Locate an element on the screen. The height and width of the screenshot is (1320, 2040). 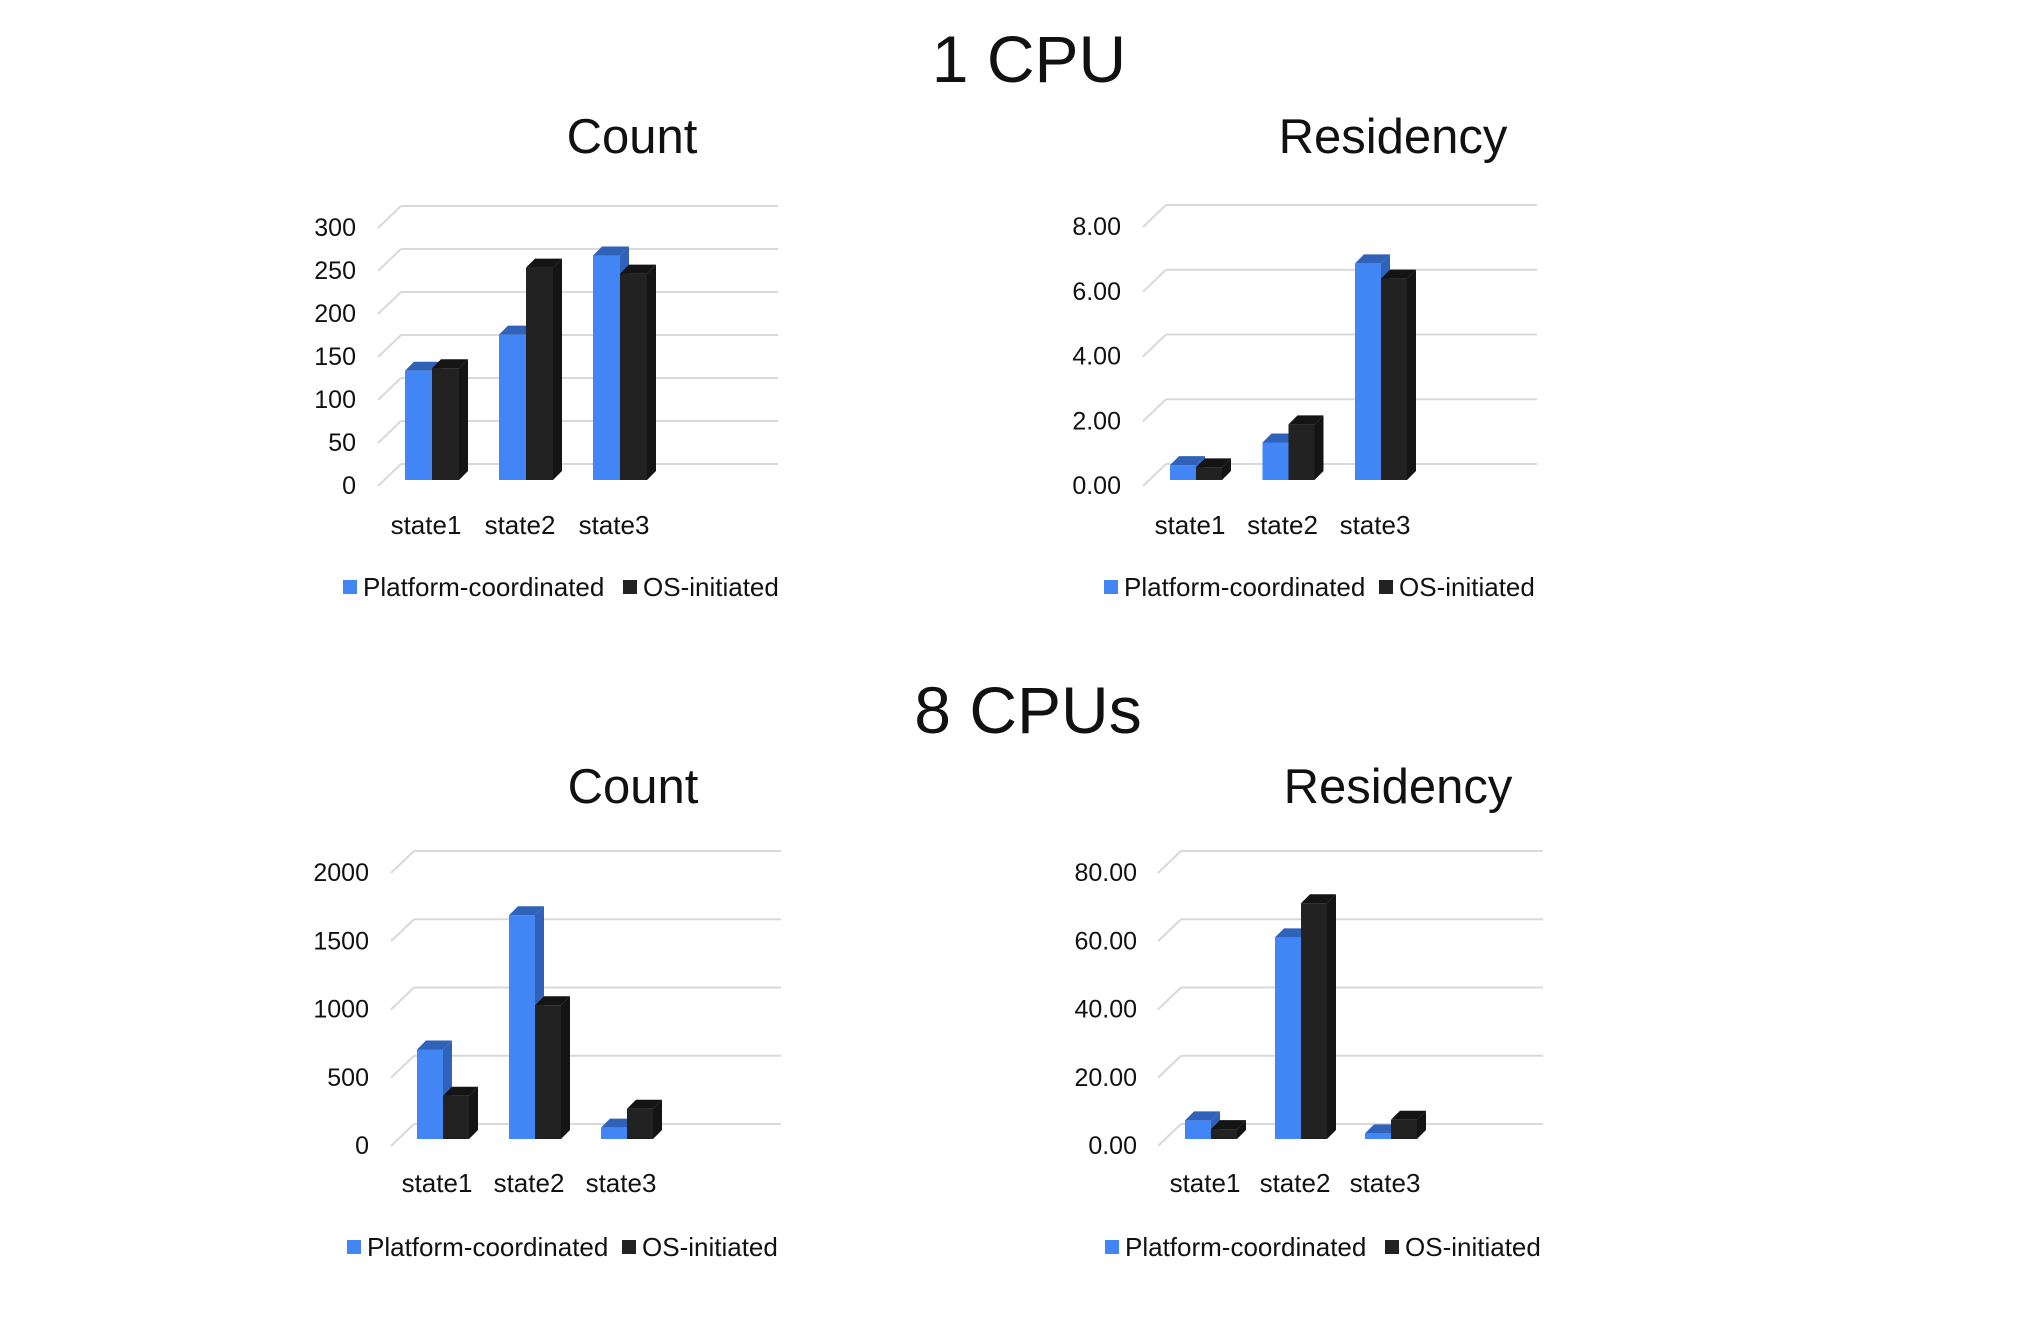
y-tick-label: 20.00 is located at coordinates (1105, 1078).